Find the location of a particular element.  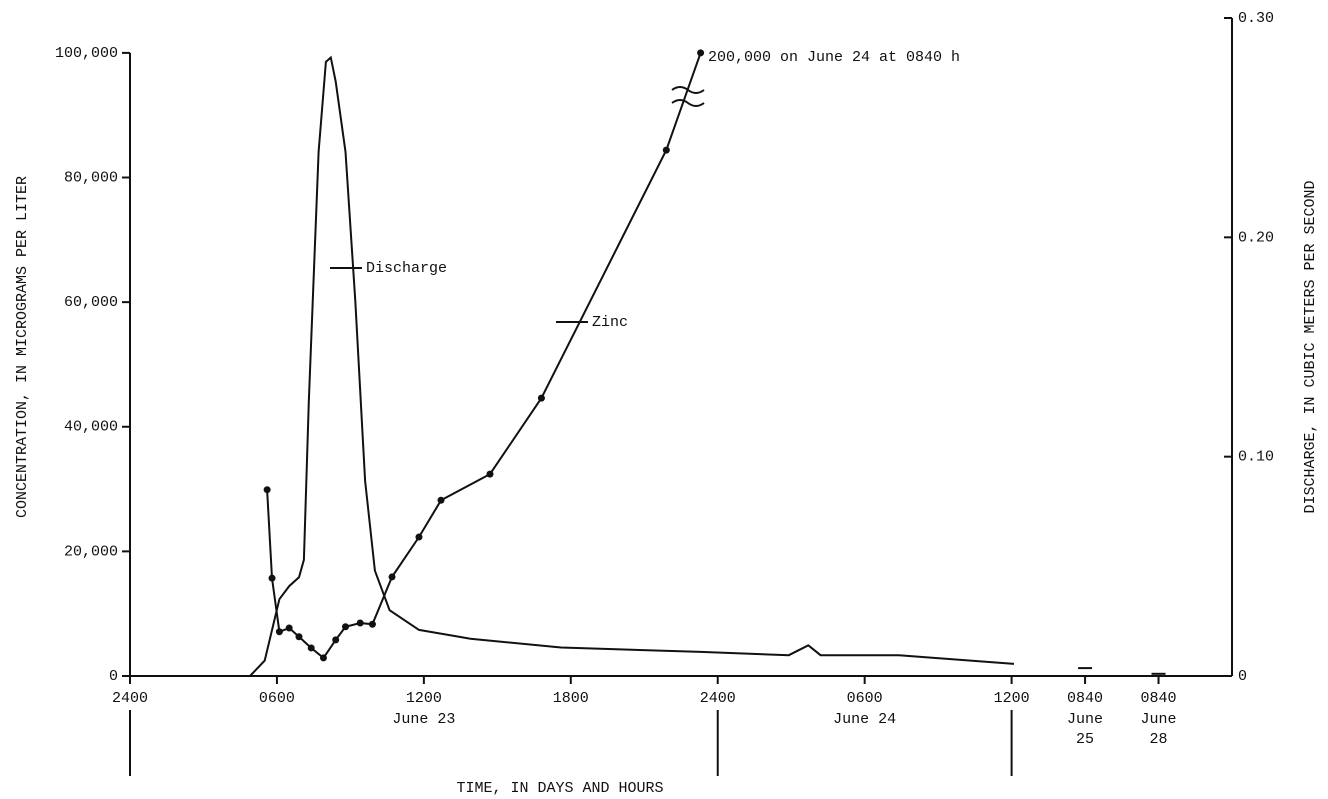

day-label: 28 is located at coordinates (1159, 739).